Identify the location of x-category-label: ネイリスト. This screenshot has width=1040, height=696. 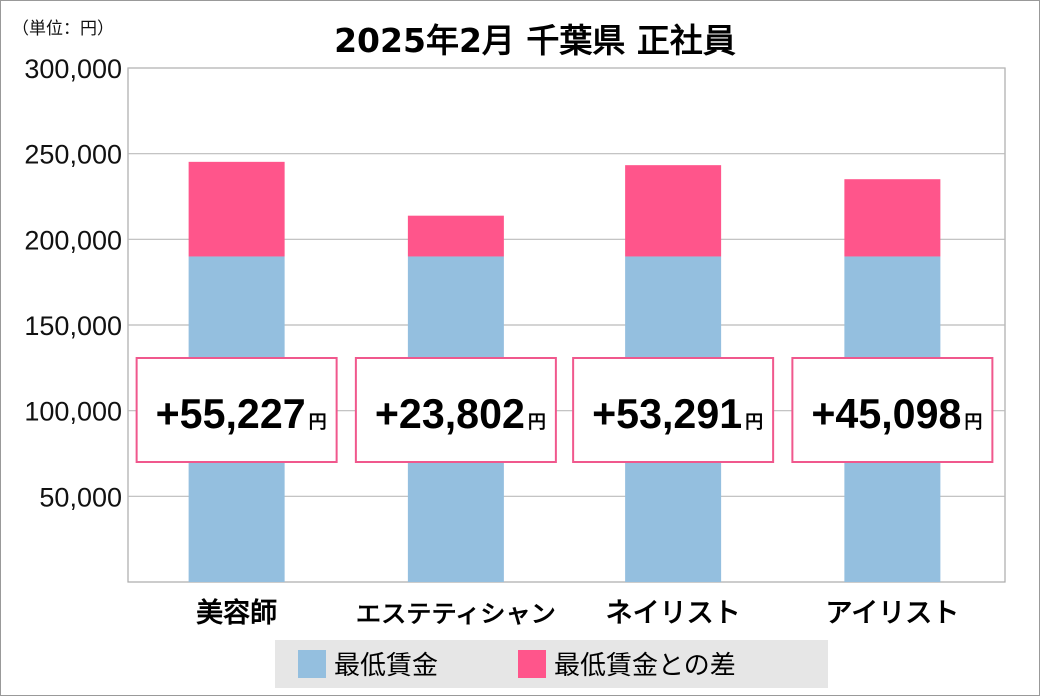
(673, 613).